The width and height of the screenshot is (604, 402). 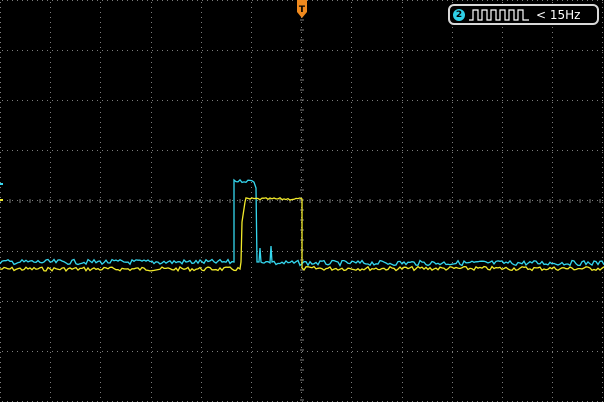 I want to click on trigger-status-badge: 2 < 15Hz, so click(x=523, y=14).